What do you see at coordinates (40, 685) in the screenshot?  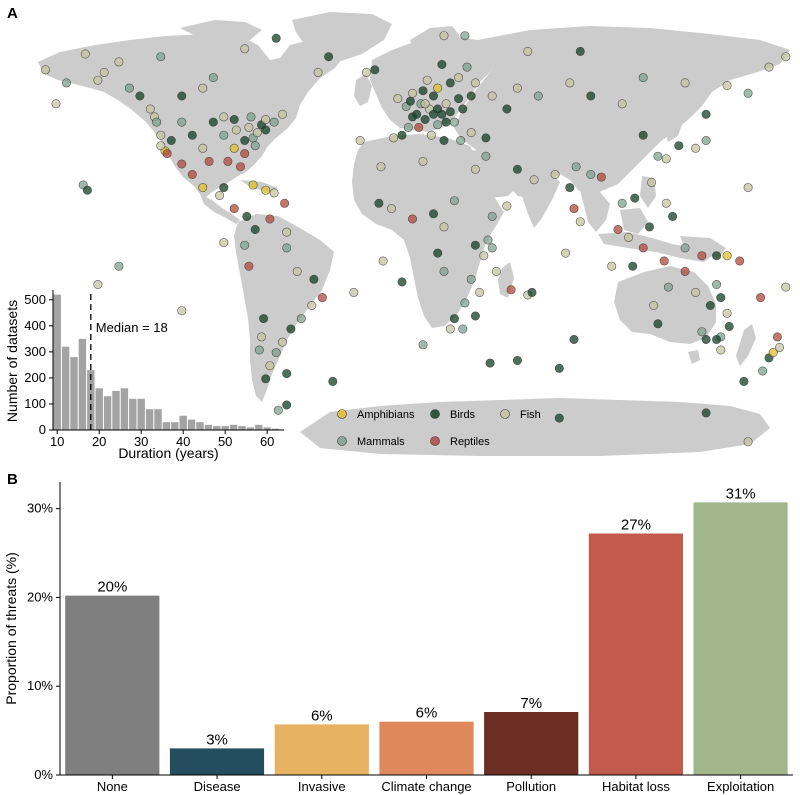 I see `bar-y-tick-label: 10%` at bounding box center [40, 685].